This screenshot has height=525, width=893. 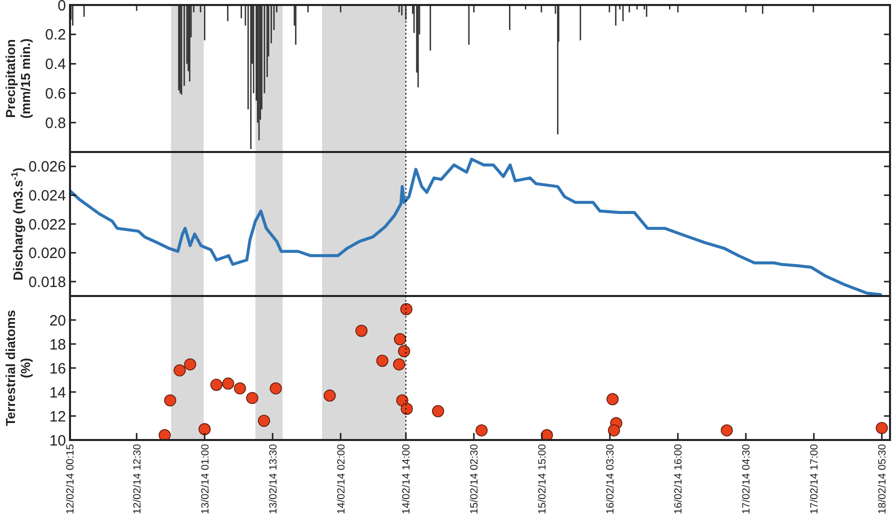 What do you see at coordinates (55, 123) in the screenshot?
I see `y-tick-label: 0.8` at bounding box center [55, 123].